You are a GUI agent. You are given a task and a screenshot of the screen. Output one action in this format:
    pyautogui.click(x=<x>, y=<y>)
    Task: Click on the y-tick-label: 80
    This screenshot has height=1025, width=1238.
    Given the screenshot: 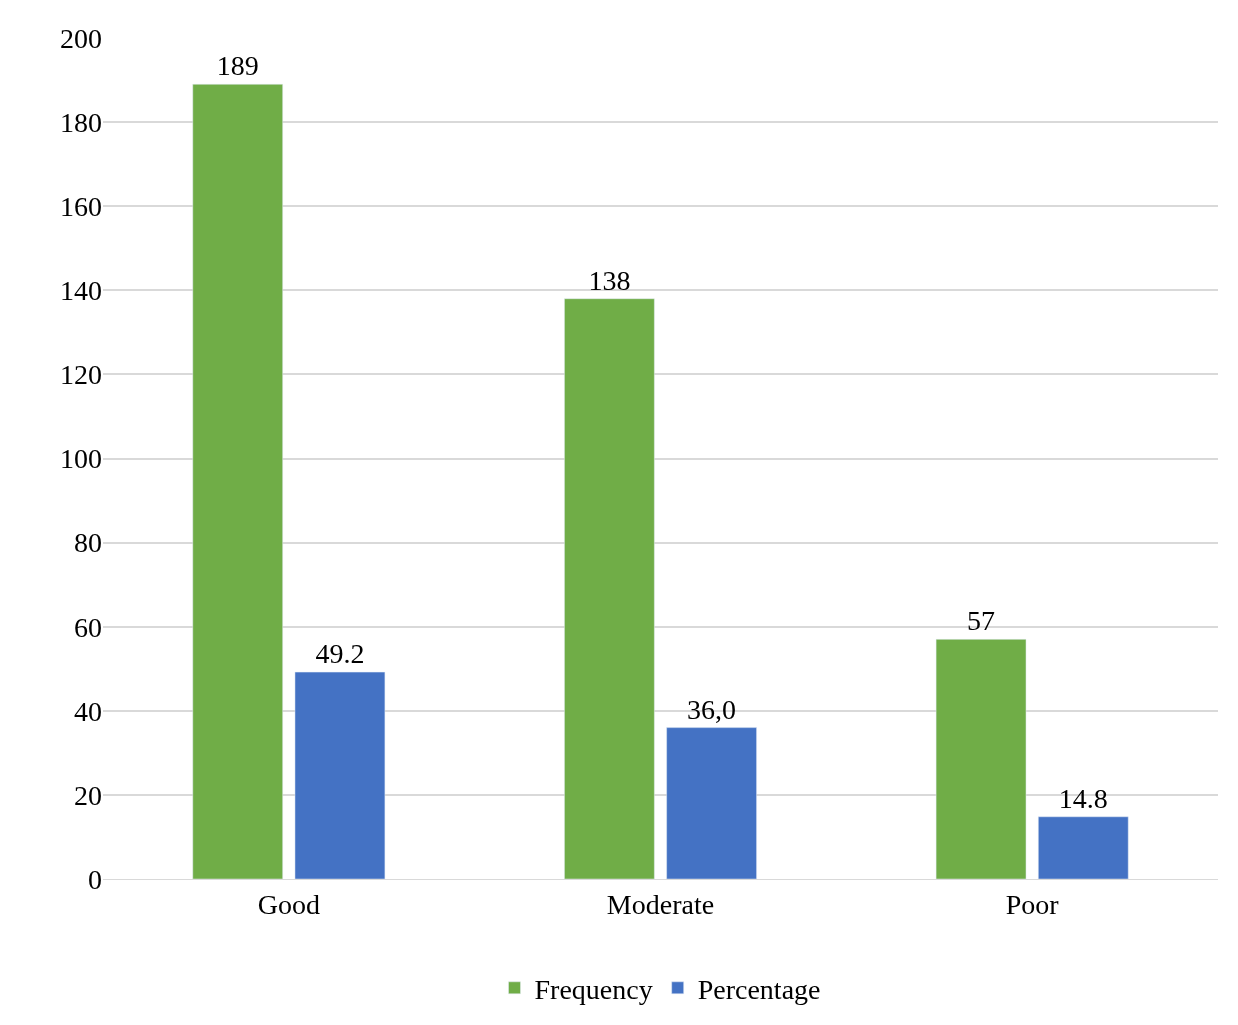 What is the action you would take?
    pyautogui.click(x=88, y=543)
    